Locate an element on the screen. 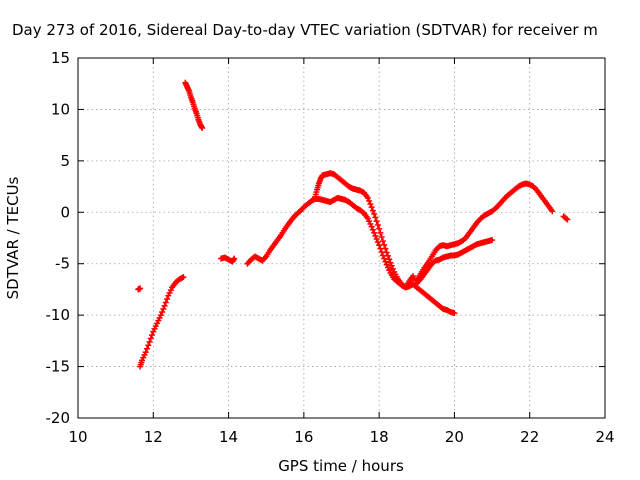  y-tick-label: -10 is located at coordinates (58, 315).